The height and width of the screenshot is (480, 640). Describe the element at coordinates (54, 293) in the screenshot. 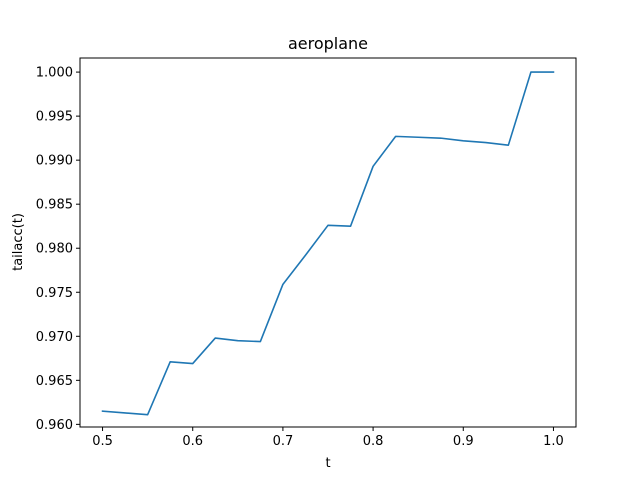

I see `y-tick-label: 0.975` at that location.